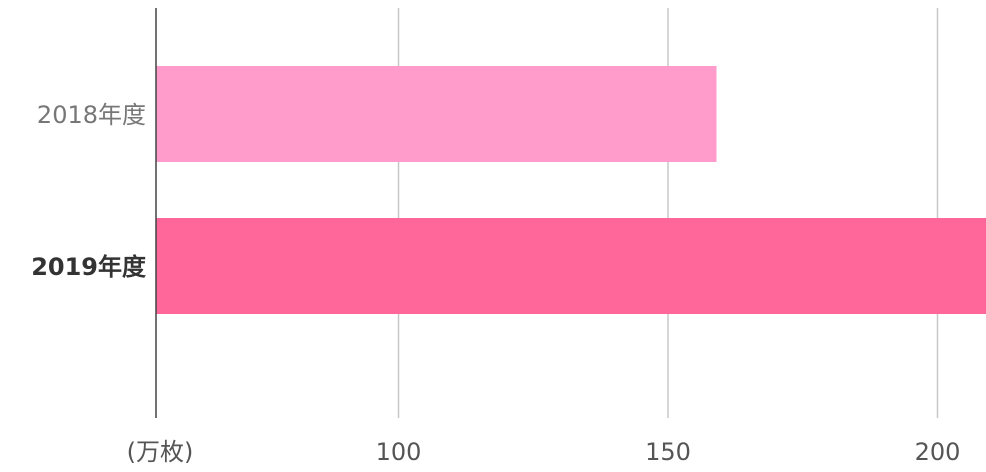  Describe the element at coordinates (89, 191) in the screenshot. I see `category-labels: 2018年度 2019年度` at that location.